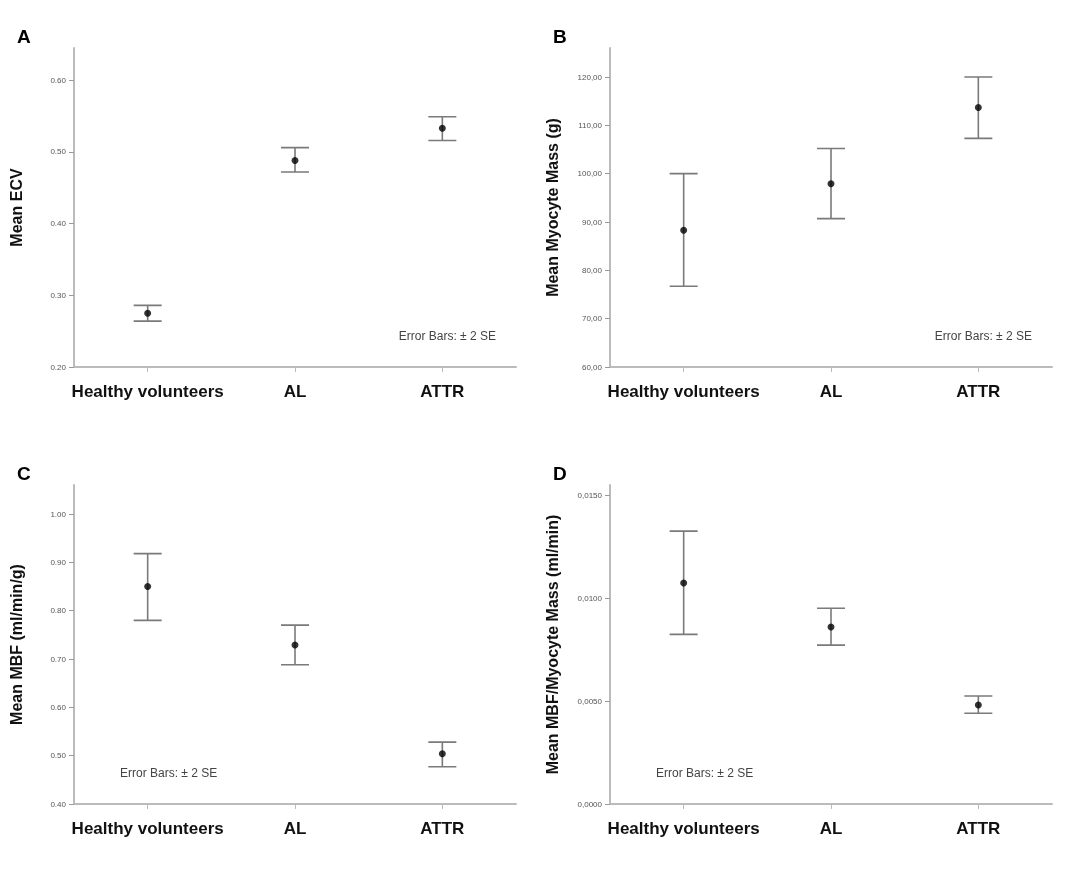 The width and height of the screenshot is (1072, 874). What do you see at coordinates (592, 319) in the screenshot?
I see `y-tick-label: 70,00` at bounding box center [592, 319].